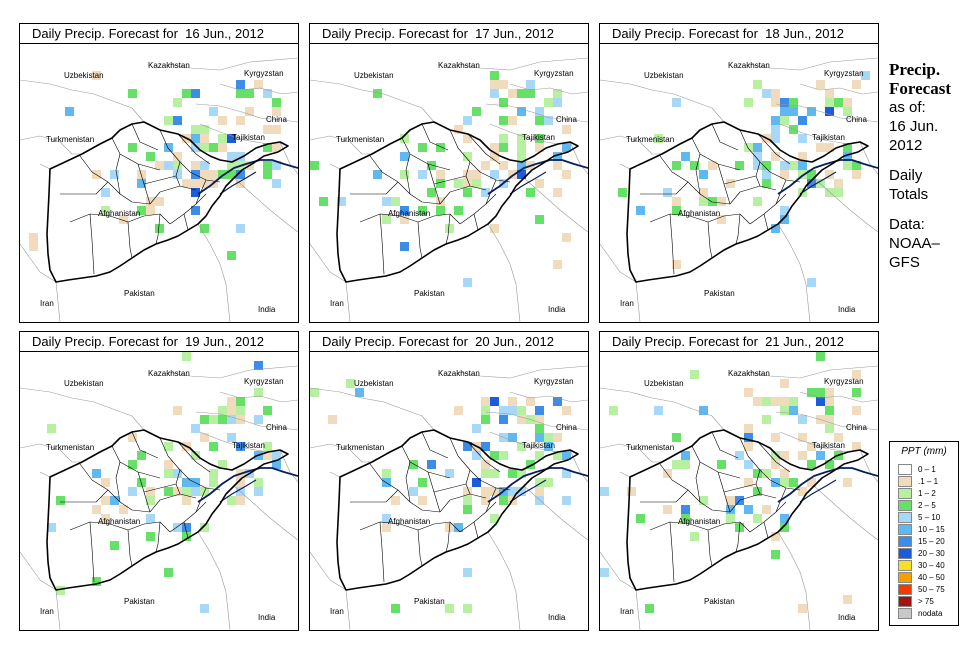 This screenshot has height=646, width=975. What do you see at coordinates (627, 611) in the screenshot?
I see `country-label-iran: Iran` at bounding box center [627, 611].